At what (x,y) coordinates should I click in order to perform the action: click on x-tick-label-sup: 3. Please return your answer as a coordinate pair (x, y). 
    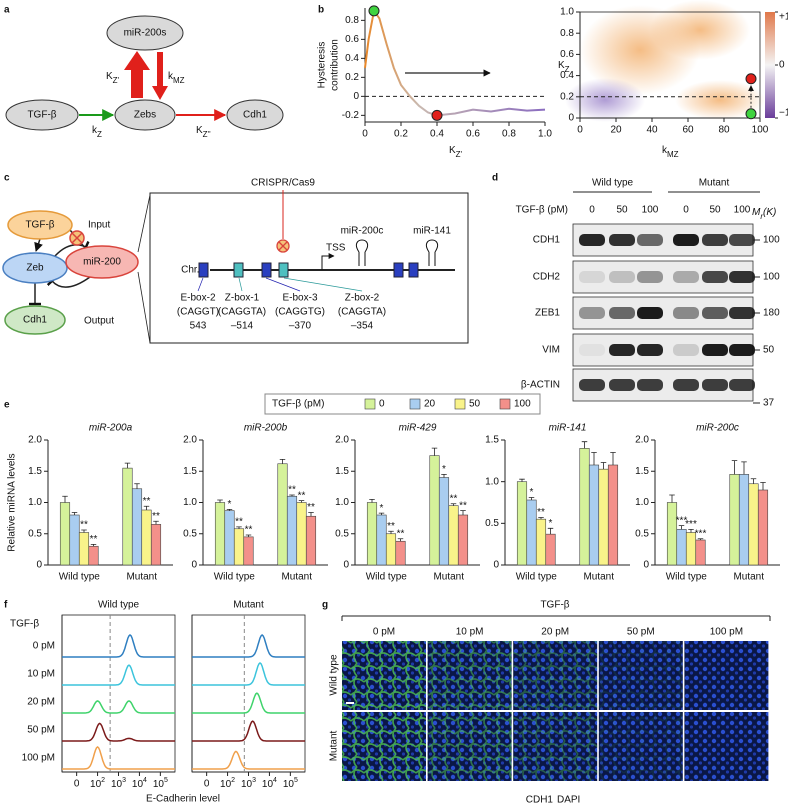
    Looking at the image, I should click on (124, 780).